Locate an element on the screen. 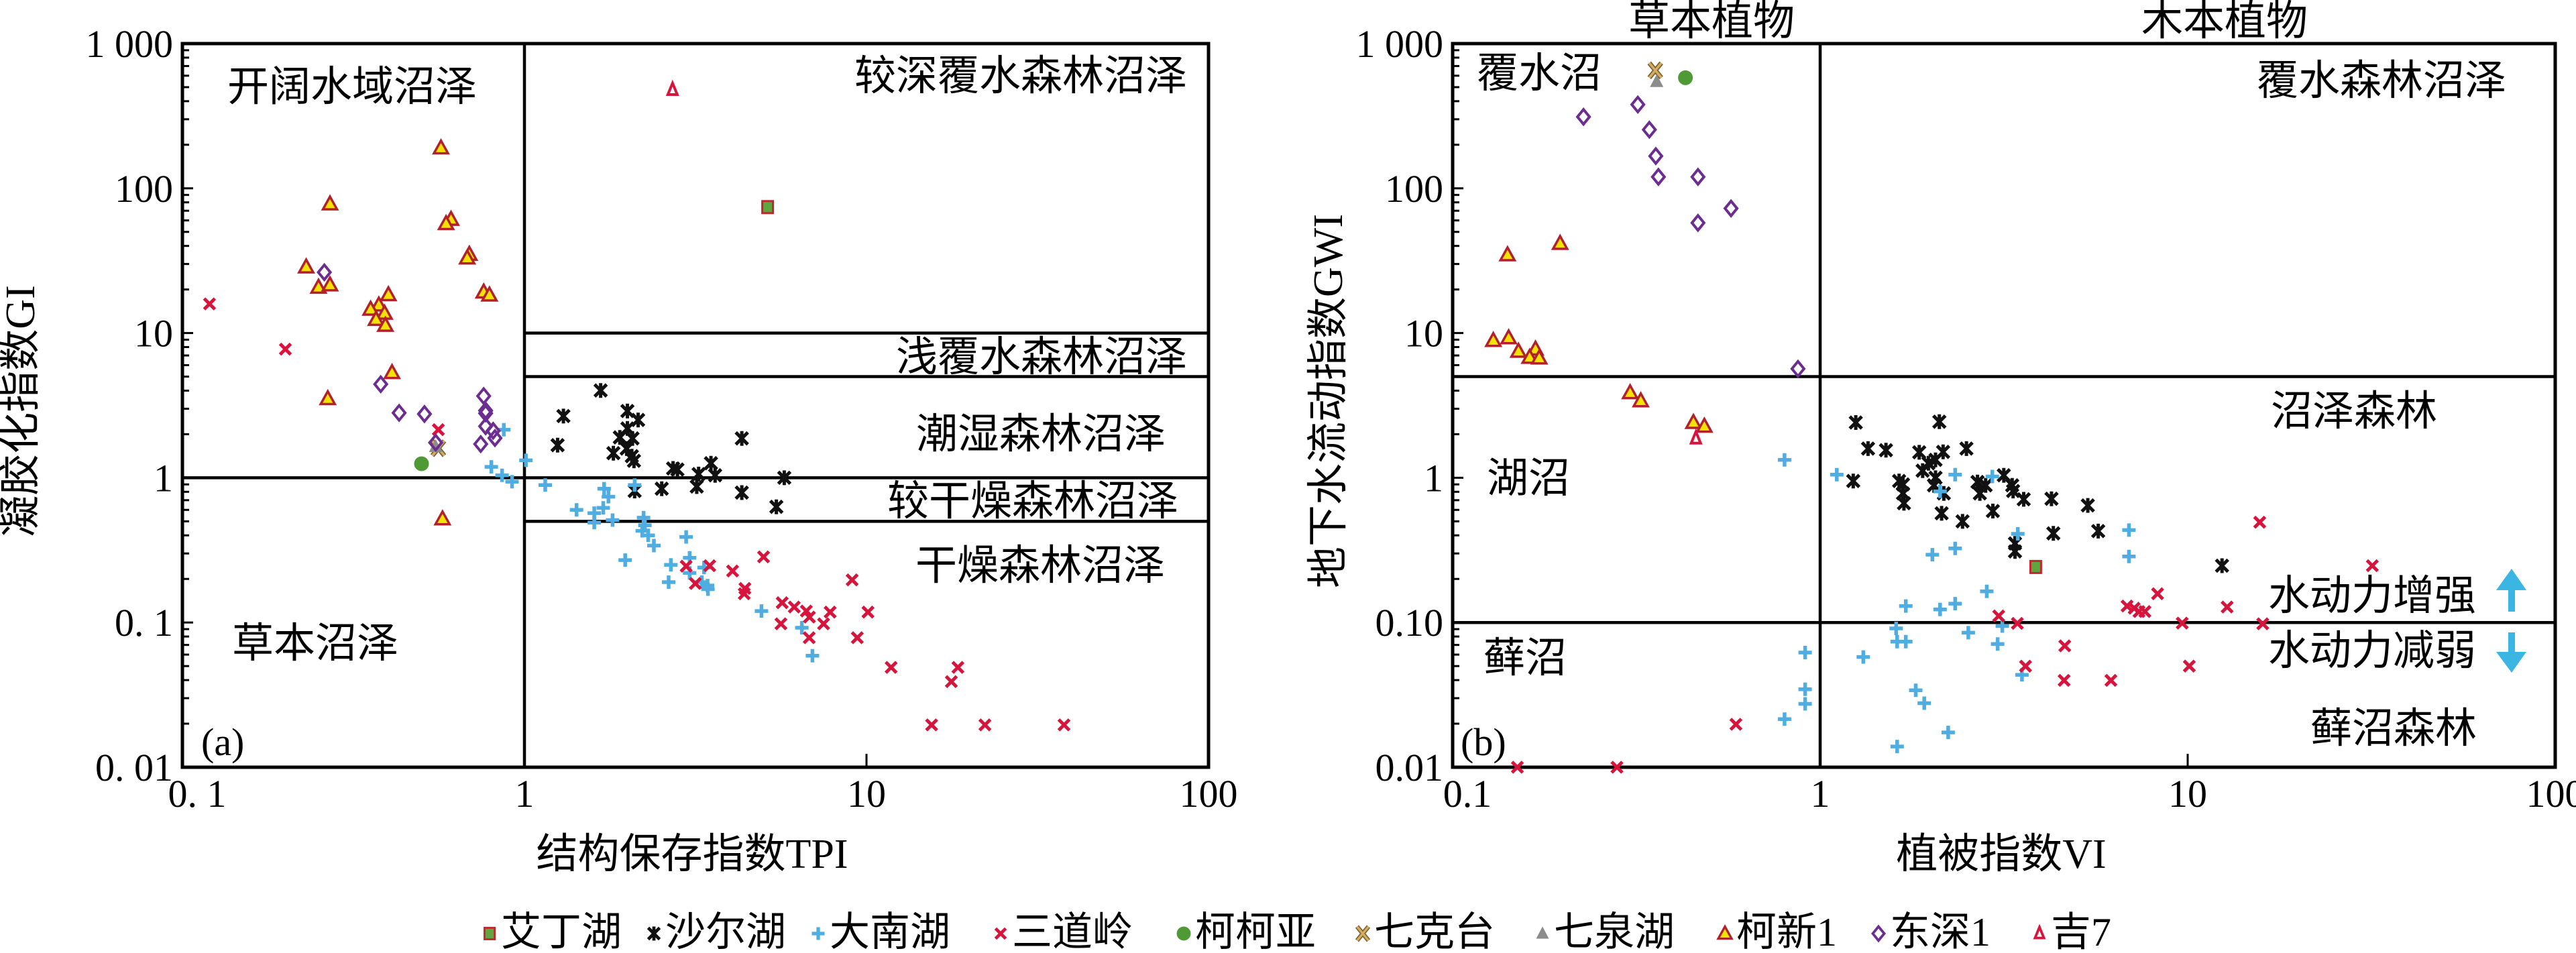 This screenshot has width=2576, height=953. region-label-deep-inundated-forest-swamp: 较深覆水森林沼泽 is located at coordinates (1020, 76).